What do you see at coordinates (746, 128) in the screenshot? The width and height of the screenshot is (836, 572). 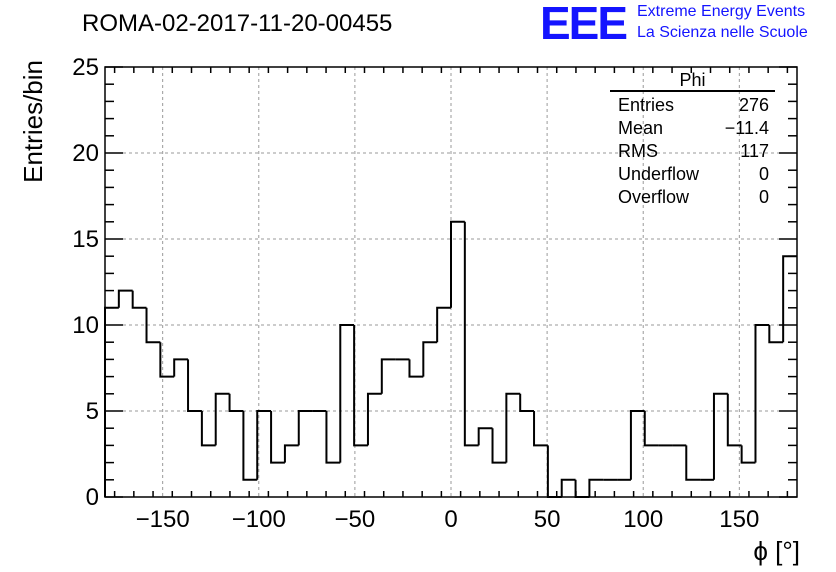 I see `stats-value: −11.4` at bounding box center [746, 128].